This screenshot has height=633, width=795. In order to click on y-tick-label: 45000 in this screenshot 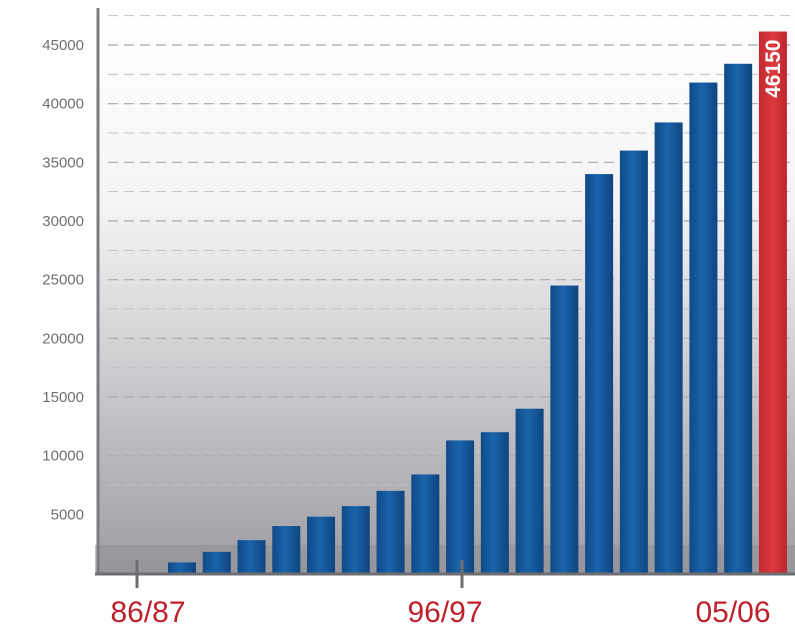, I will do `click(63, 45)`.